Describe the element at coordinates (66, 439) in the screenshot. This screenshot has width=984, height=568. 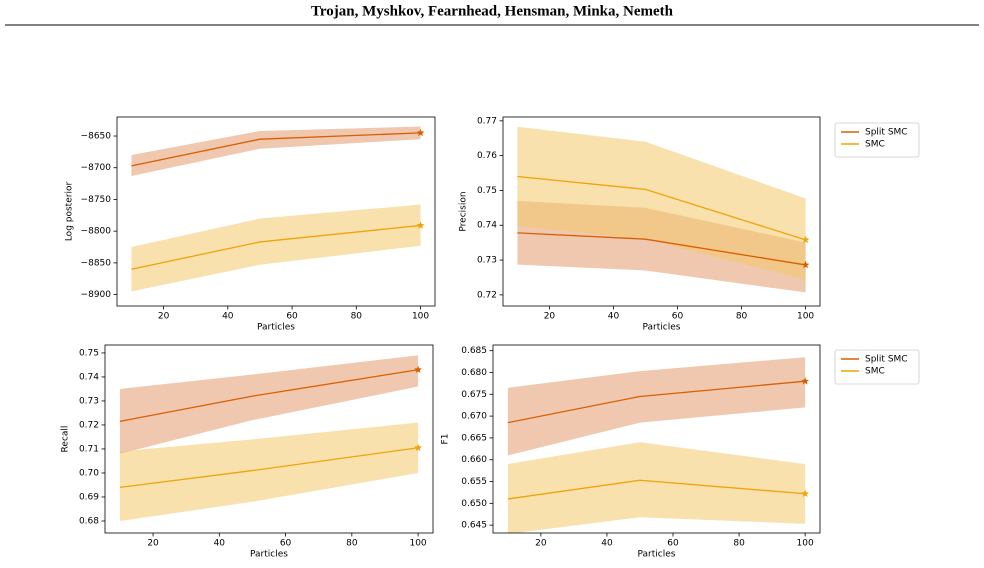
I see `y-axis-label: Recall` at that location.